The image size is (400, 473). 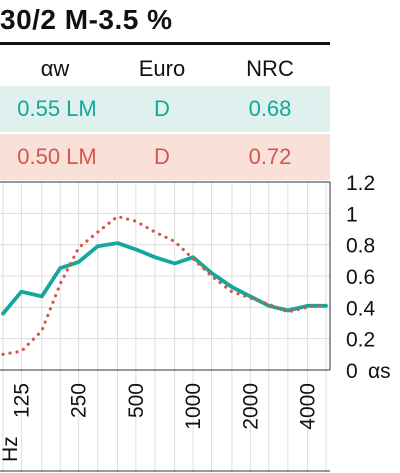 I want to click on table-row: 0.55 LM D 0.68, so click(x=165, y=109).